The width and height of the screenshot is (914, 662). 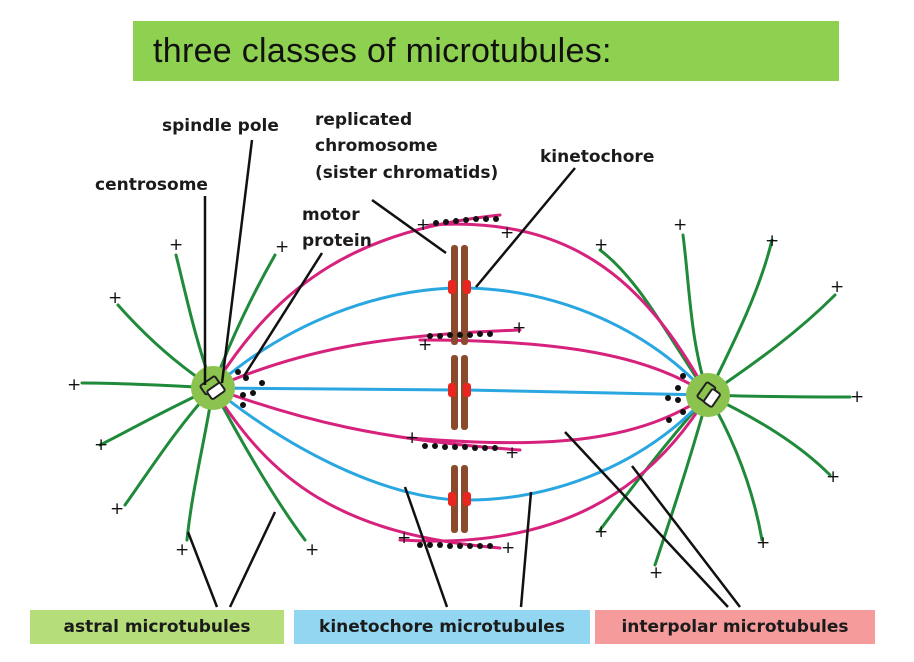 I want to click on label-replicated-2: chromosome, so click(x=376, y=146).